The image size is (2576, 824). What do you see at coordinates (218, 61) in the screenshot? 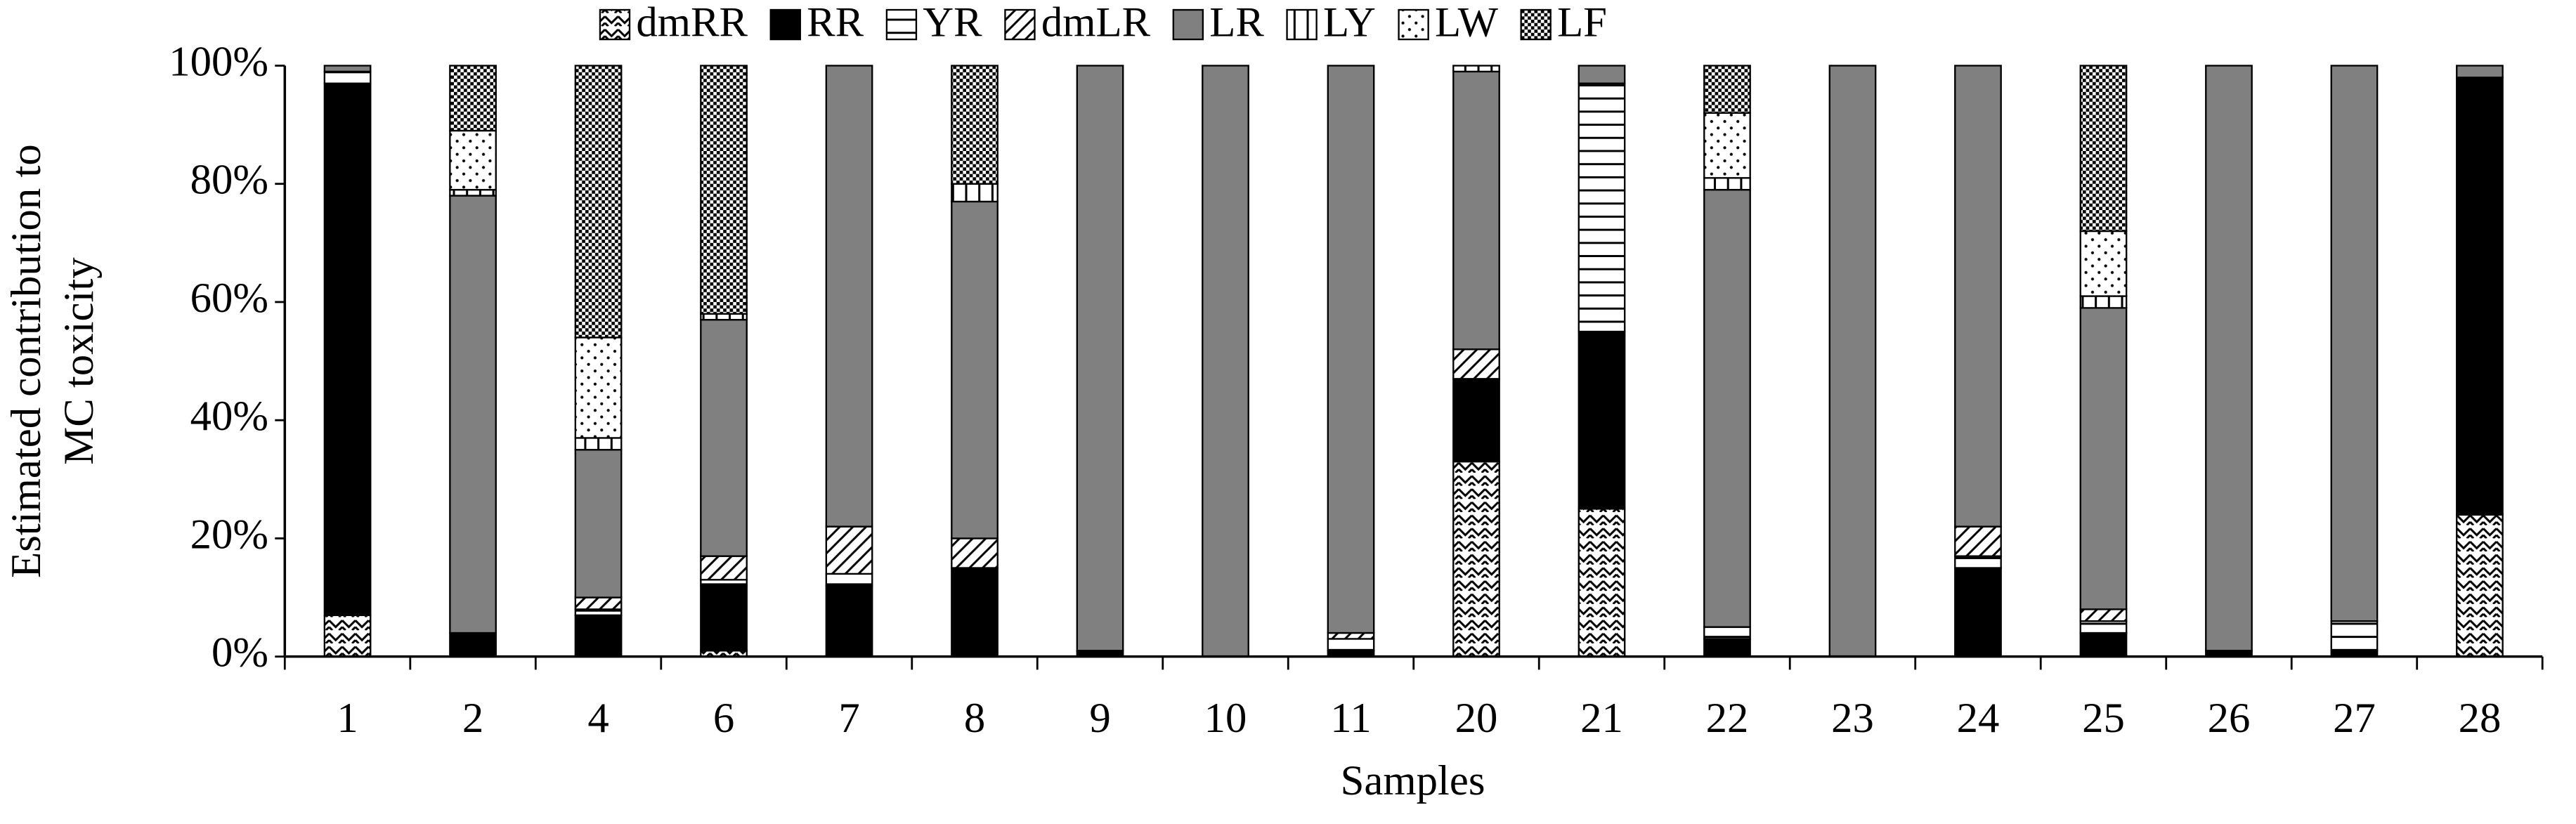
I see `y-tick-label: 100%` at bounding box center [218, 61].